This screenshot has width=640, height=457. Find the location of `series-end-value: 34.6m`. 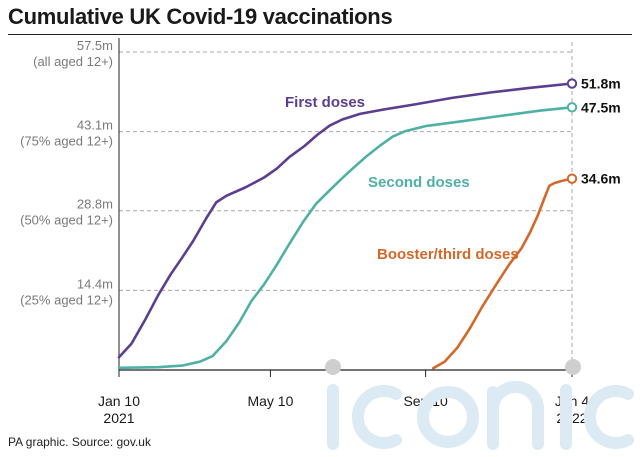

series-end-value: 34.6m is located at coordinates (601, 179).